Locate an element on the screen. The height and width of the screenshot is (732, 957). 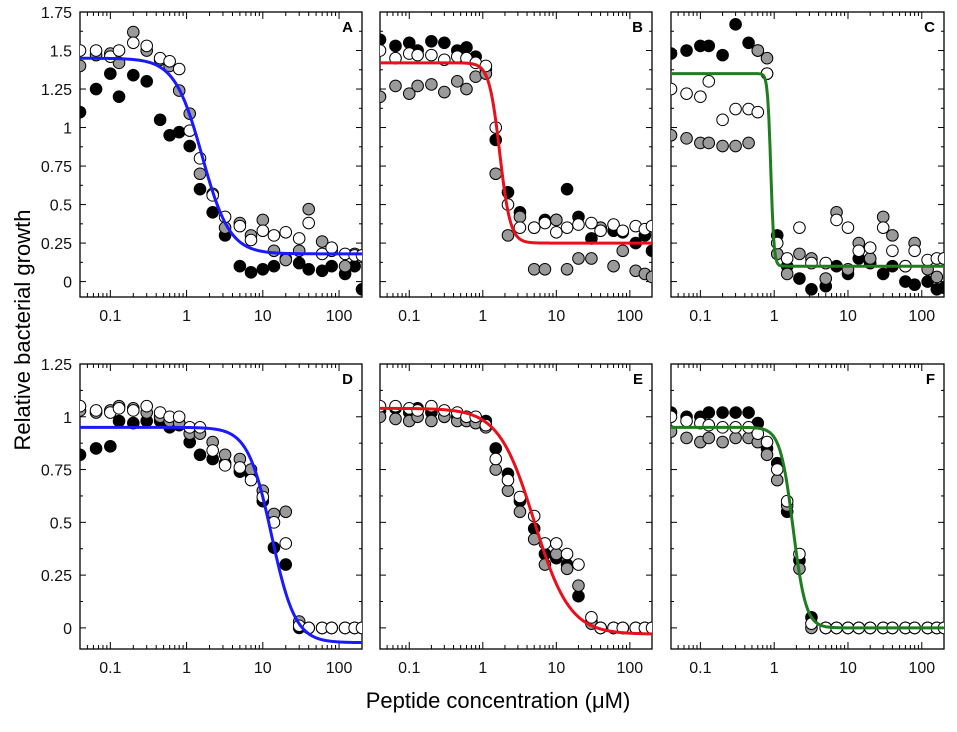
y-axis-label: Relative bacterial growth is located at coordinates (22, 330).